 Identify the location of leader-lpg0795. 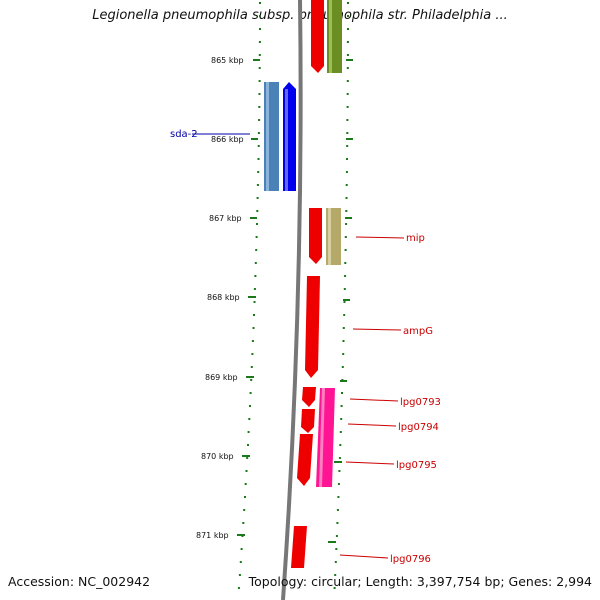
(370, 463).